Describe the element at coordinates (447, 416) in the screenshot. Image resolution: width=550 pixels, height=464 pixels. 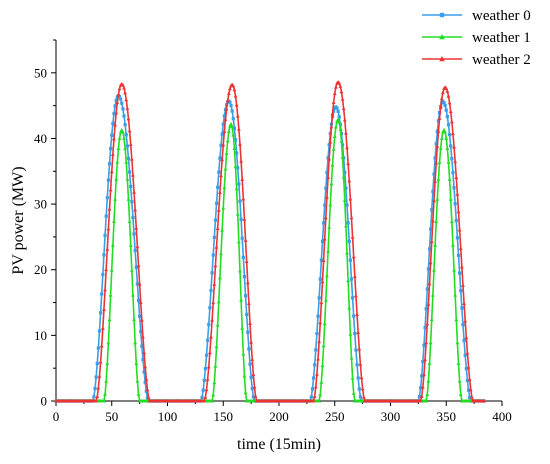
I see `x-tick-label: 350` at that location.